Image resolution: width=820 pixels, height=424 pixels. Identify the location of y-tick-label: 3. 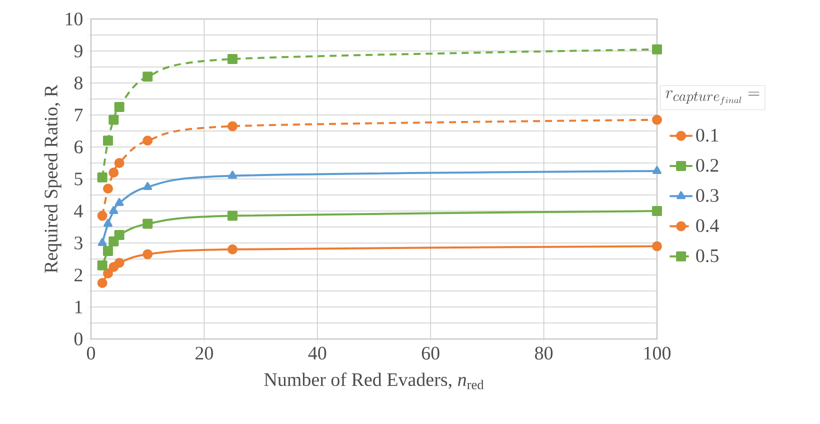
(78, 243).